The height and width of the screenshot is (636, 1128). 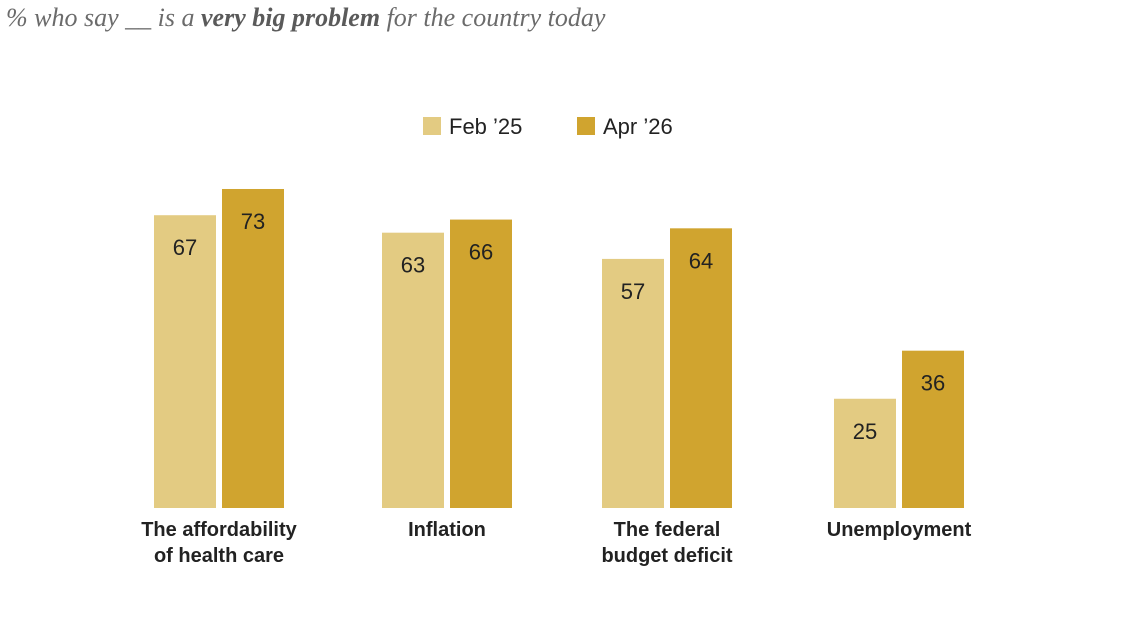 I want to click on subtitle-emphasis: very big problem, so click(x=291, y=17).